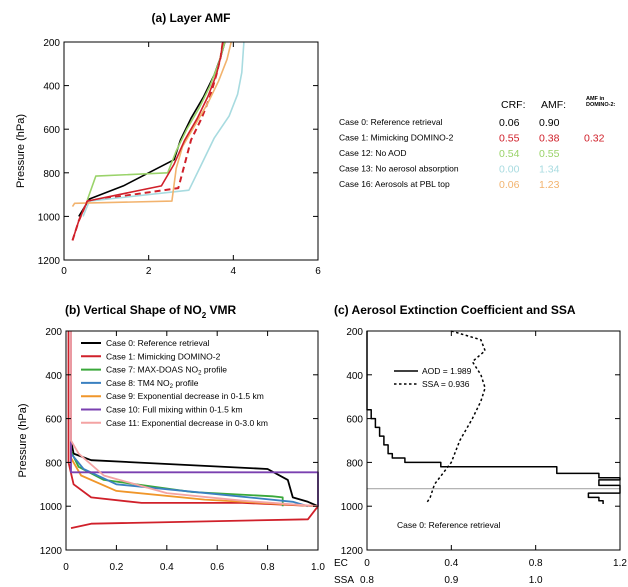 This screenshot has width=628, height=587. What do you see at coordinates (204, 315) in the screenshot?
I see `panel-b-title-sub: 2` at bounding box center [204, 315].